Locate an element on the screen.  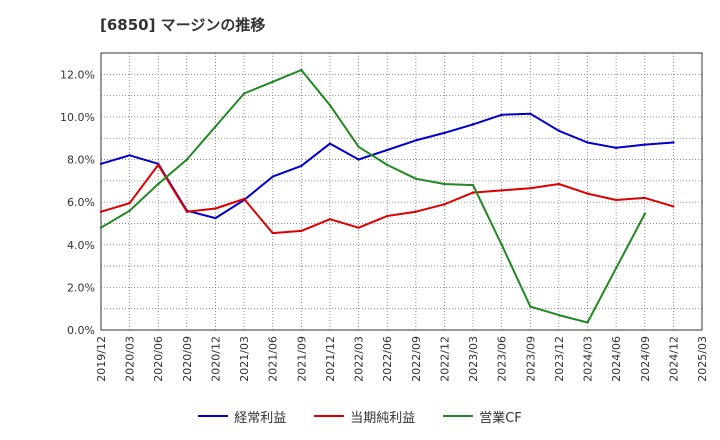
x-tick-label: 2020/09 is located at coordinates (187, 359).